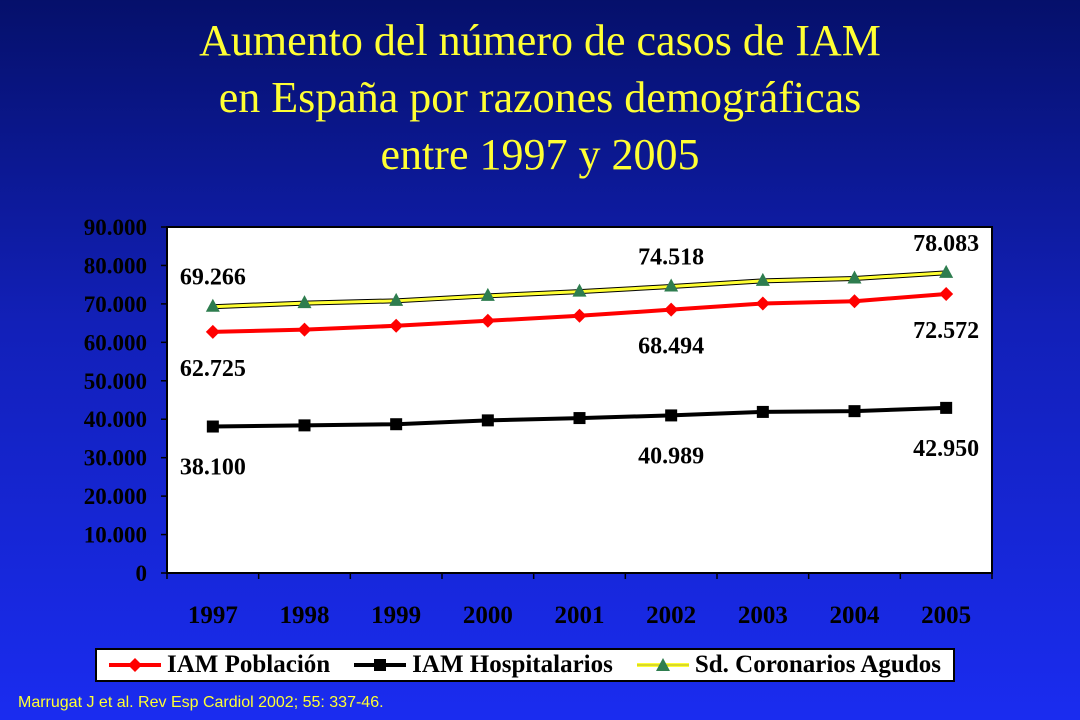 The width and height of the screenshot is (1080, 720). Describe the element at coordinates (142, 573) in the screenshot. I see `y-tick-label: 0` at that location.